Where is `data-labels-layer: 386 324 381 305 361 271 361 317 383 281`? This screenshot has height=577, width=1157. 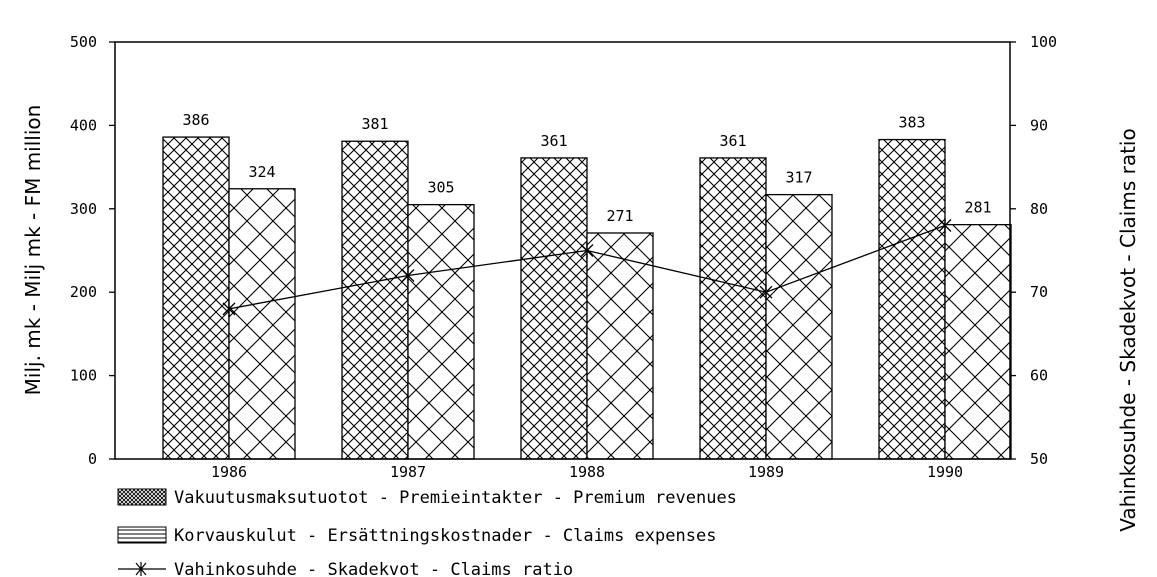 data-labels-layer: 386 324 381 305 361 271 361 317 383 281 is located at coordinates (586, 168).